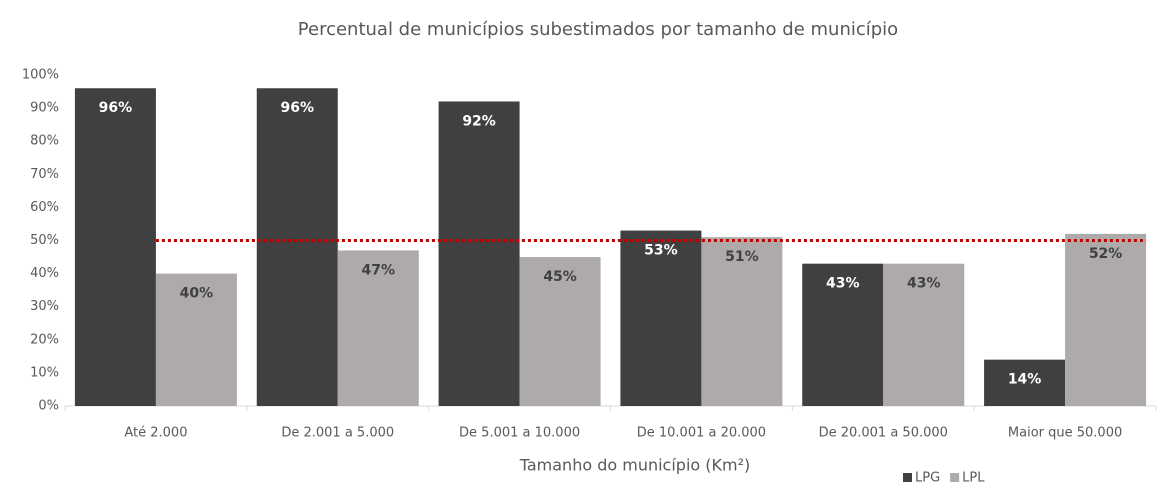 The height and width of the screenshot is (484, 1158). Describe the element at coordinates (44, 372) in the screenshot. I see `y-tick-label: 10%` at that location.